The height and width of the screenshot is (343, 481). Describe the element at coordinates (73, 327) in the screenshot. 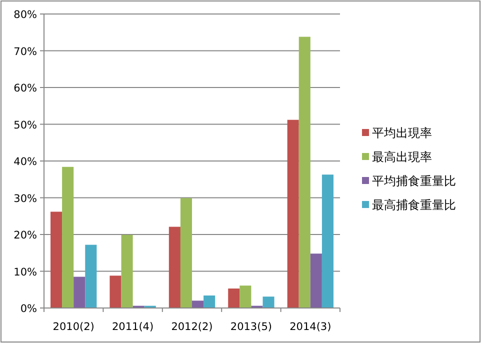

I see `x-tick-label: 2010(2)` at that location.